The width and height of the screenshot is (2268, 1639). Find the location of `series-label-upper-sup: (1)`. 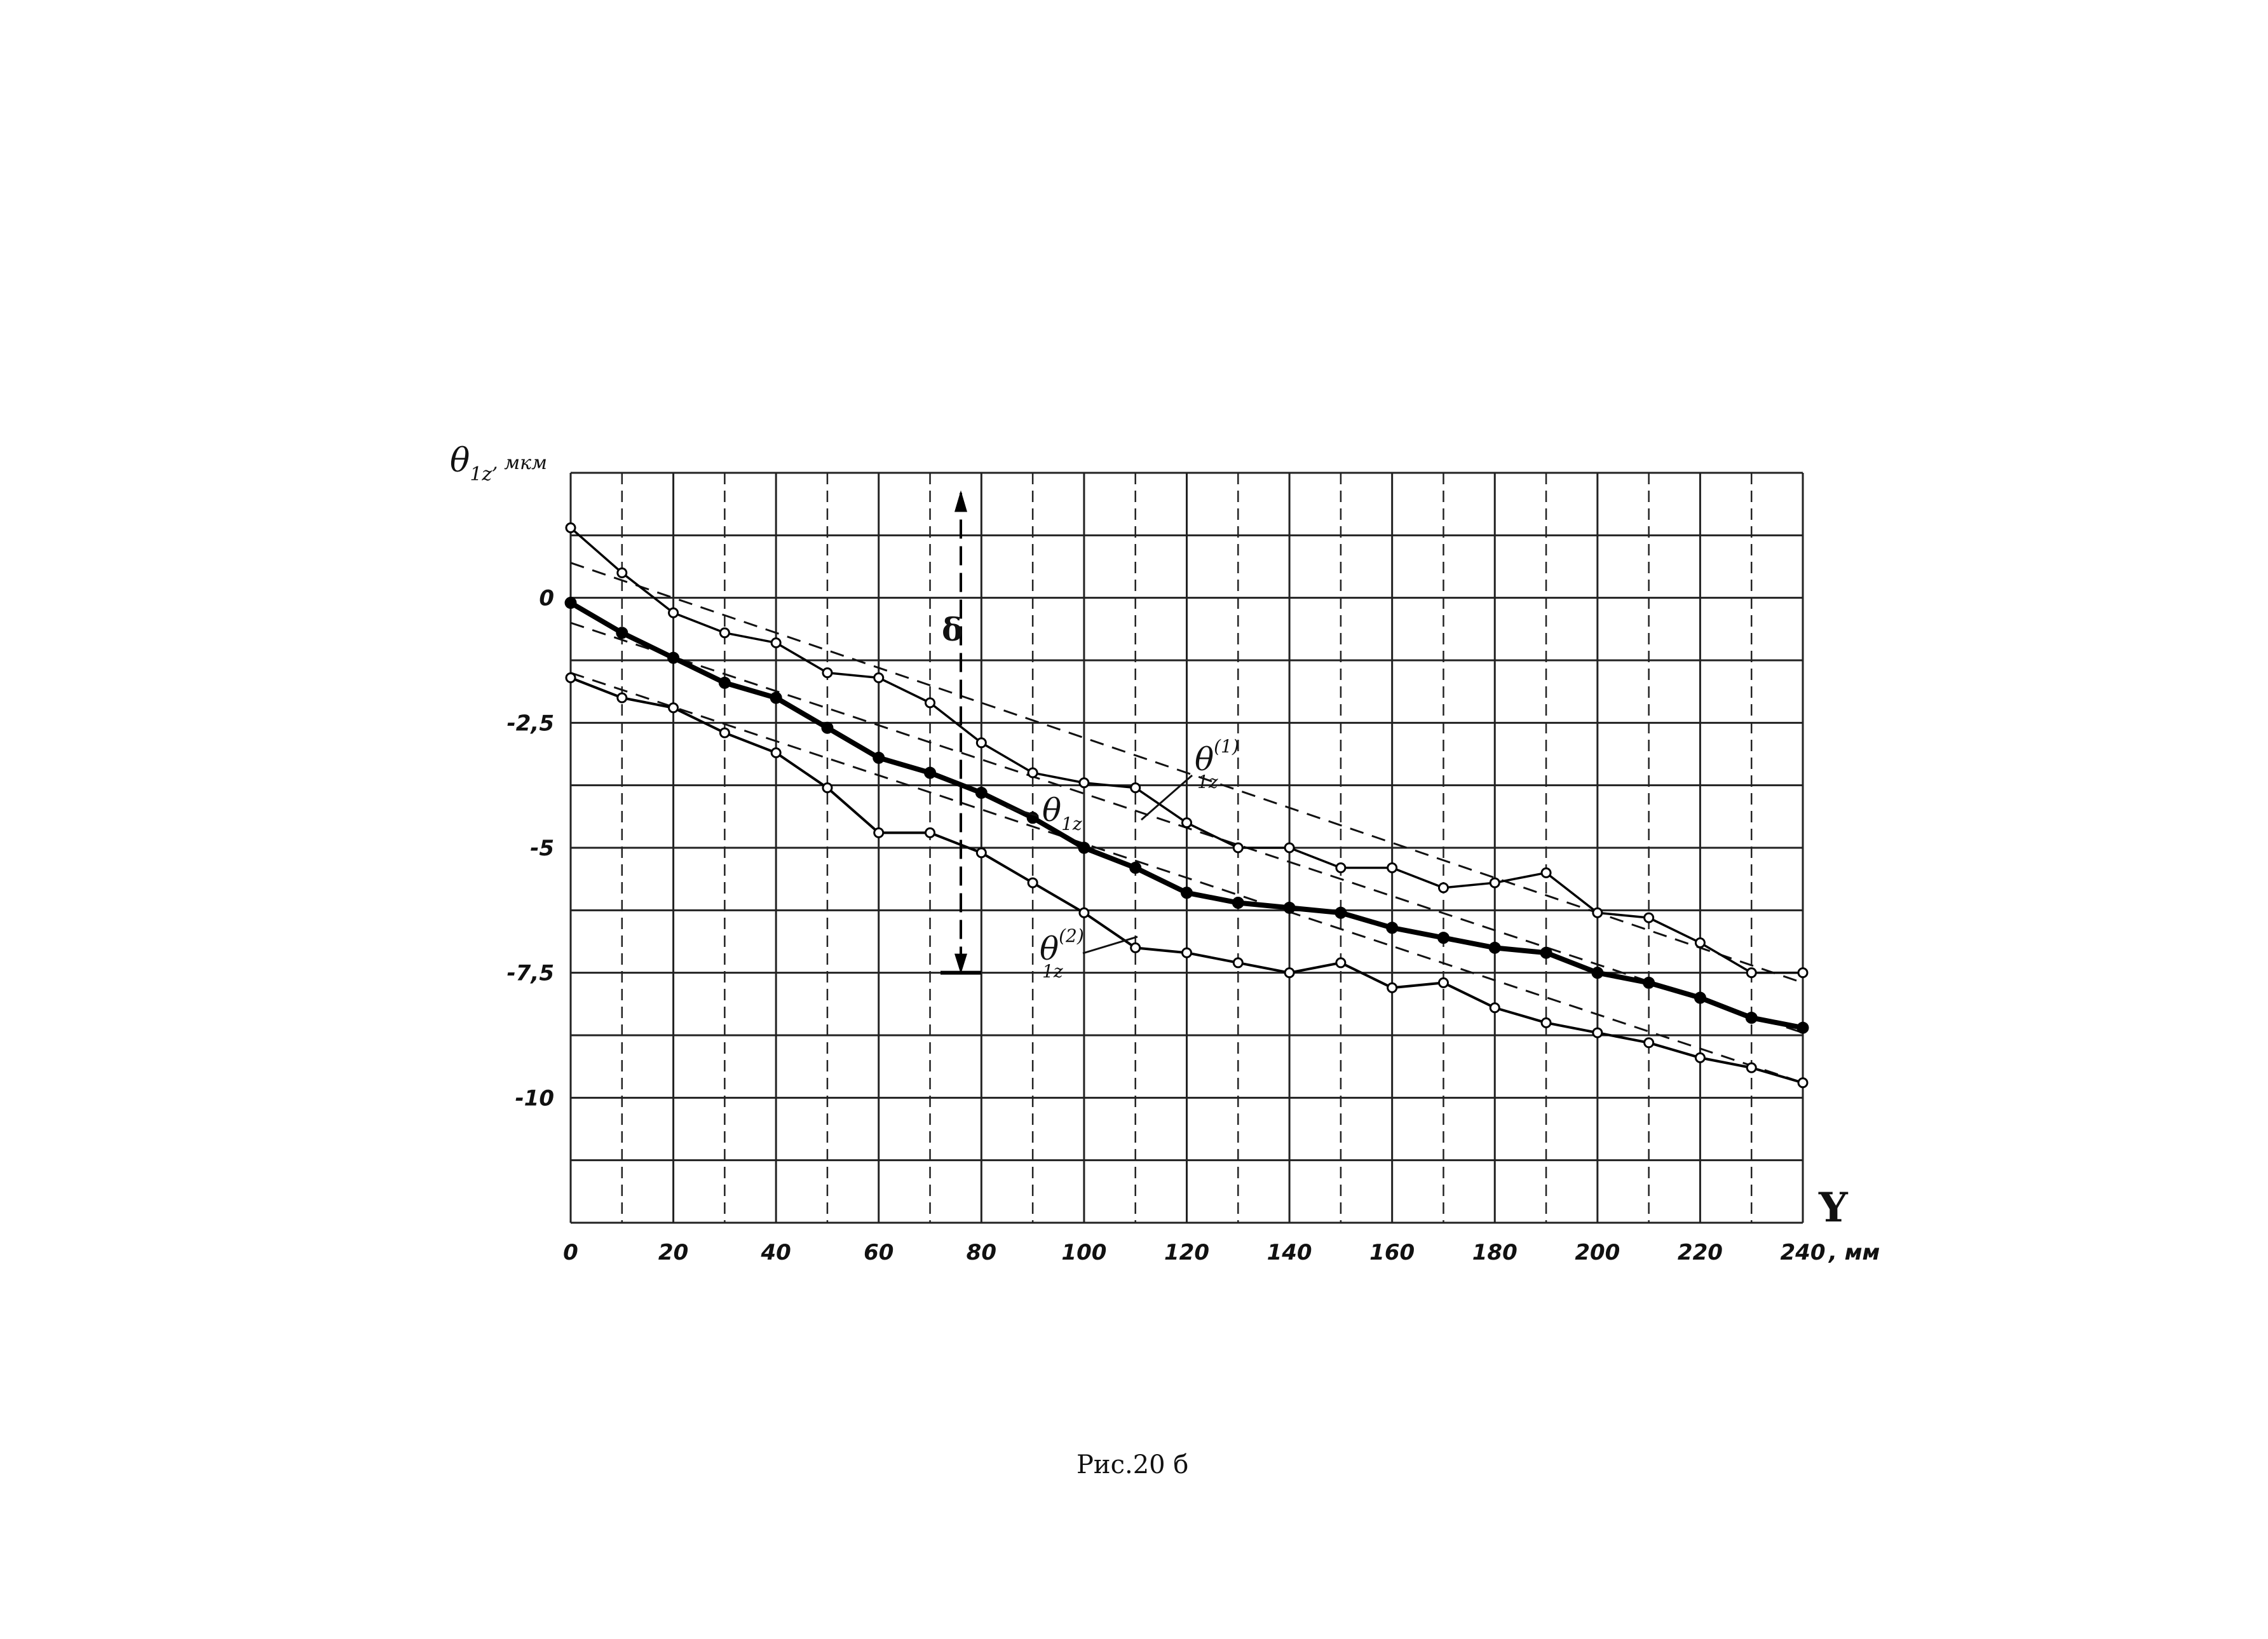

series-label-upper-sup: (1) is located at coordinates (1226, 746).